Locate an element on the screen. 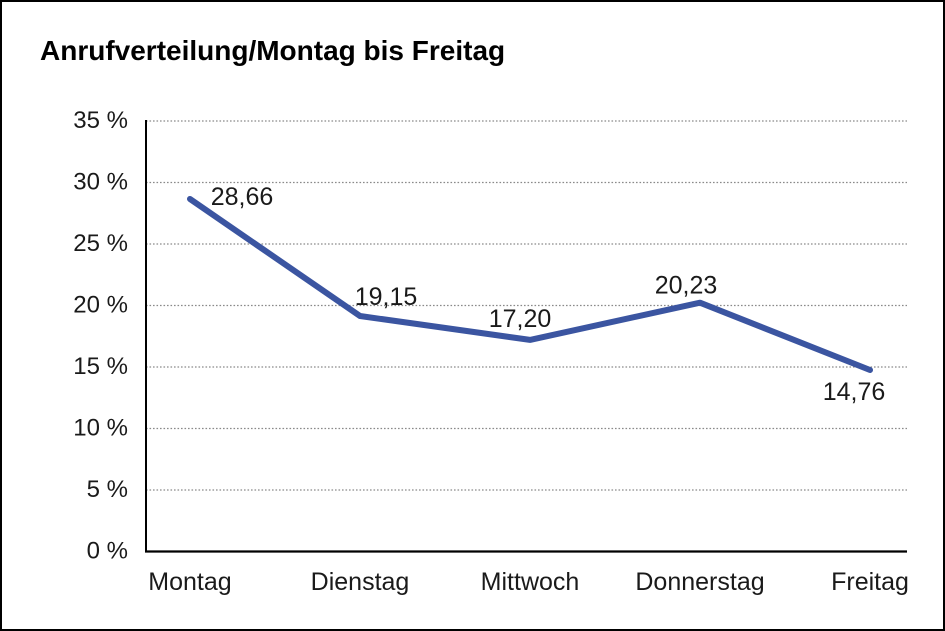  chart-title: Anrufverteilung/Montag bis Freitag is located at coordinates (273, 50).